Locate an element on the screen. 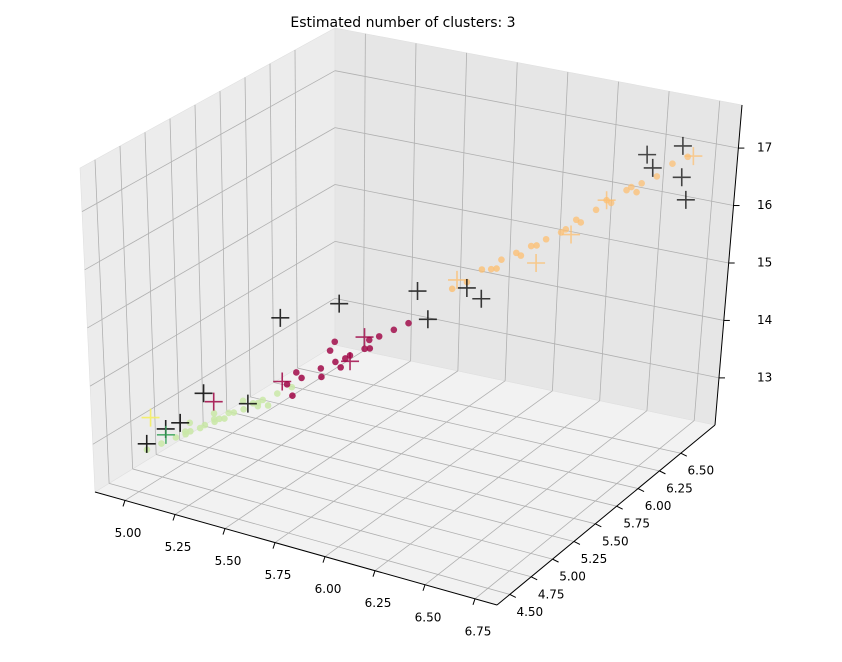 This screenshot has height=662, width=842. x-tick-label: 6.25 is located at coordinates (378, 603).